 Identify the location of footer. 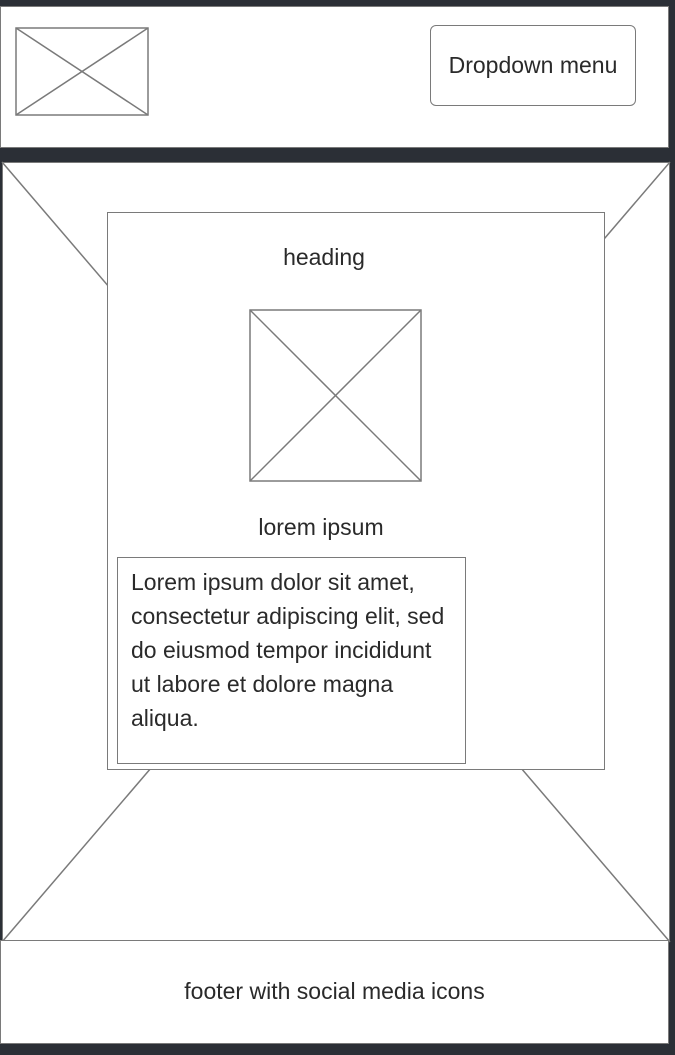
(334, 992).